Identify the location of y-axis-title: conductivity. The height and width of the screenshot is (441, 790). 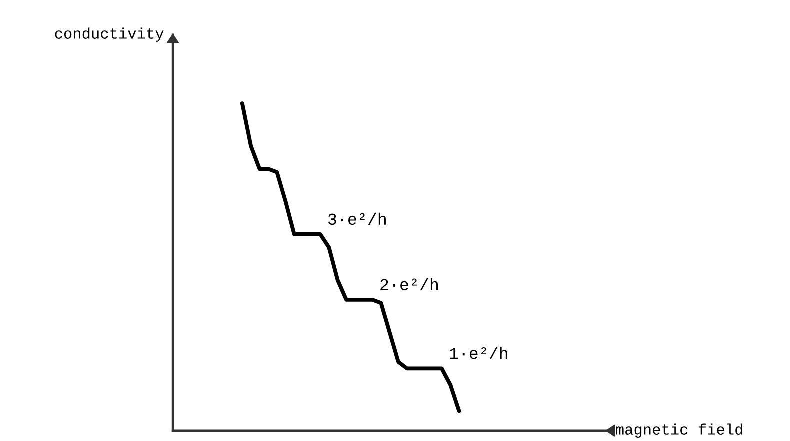
(109, 35).